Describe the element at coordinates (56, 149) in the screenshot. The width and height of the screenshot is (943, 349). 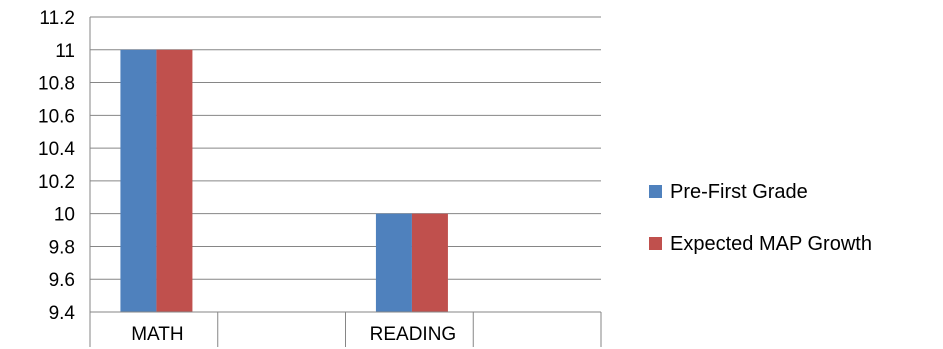
I see `y-tick-label: 10.4` at that location.